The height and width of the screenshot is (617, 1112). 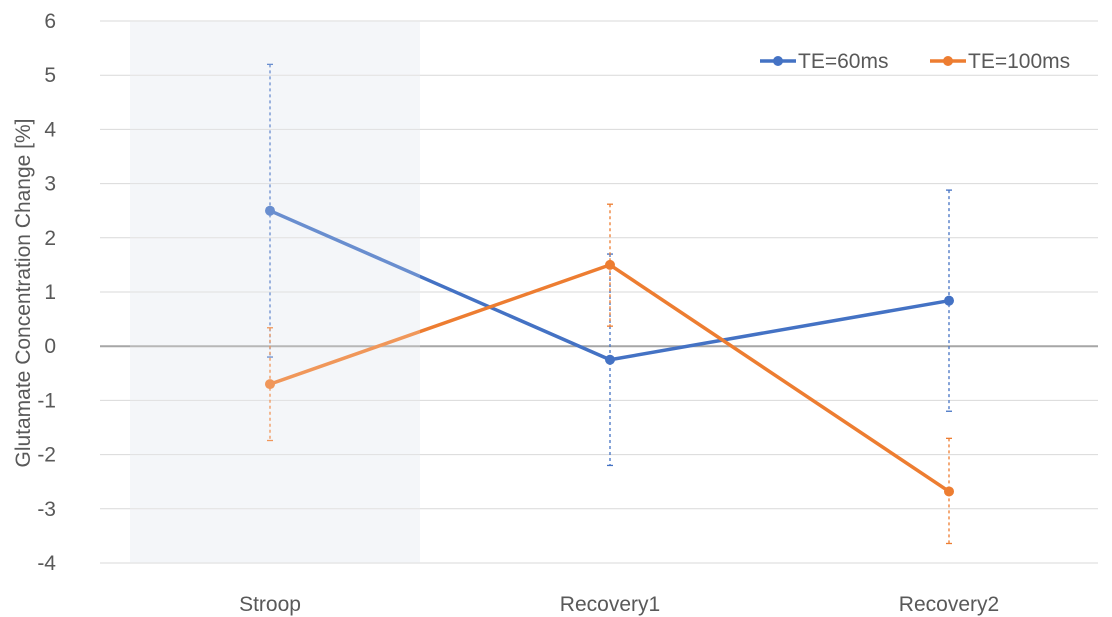 What do you see at coordinates (50, 129) in the screenshot?
I see `y-tick-label: 4` at bounding box center [50, 129].